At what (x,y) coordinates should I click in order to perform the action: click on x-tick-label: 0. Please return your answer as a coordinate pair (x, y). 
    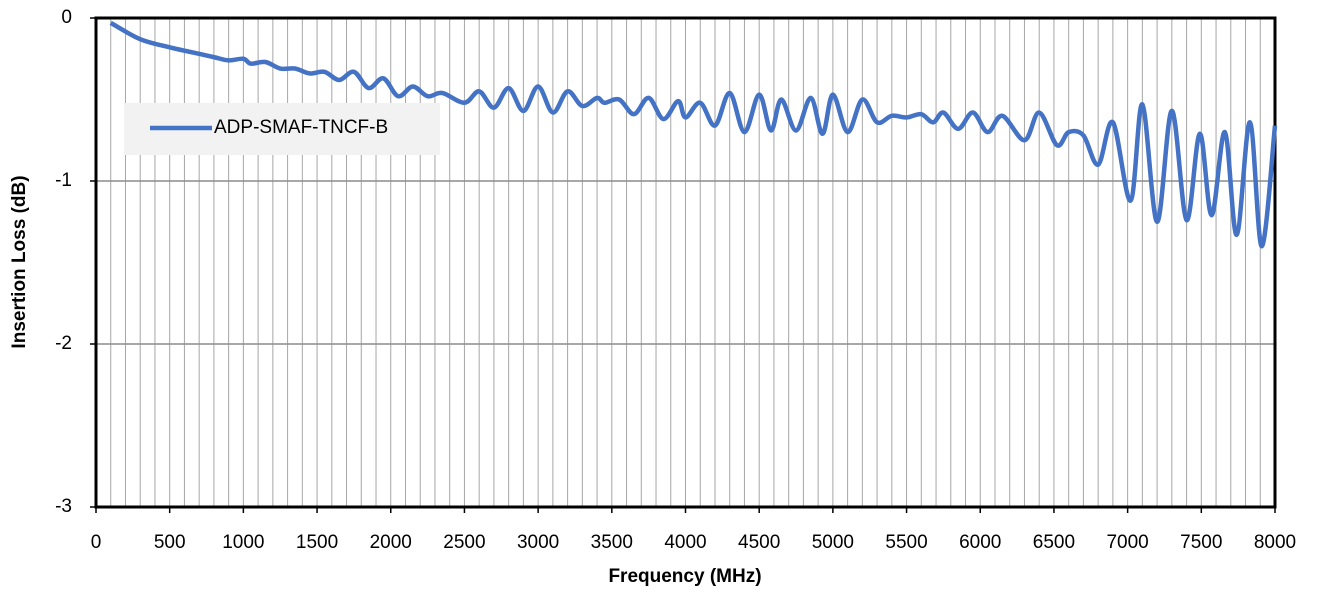
    Looking at the image, I should click on (96, 542).